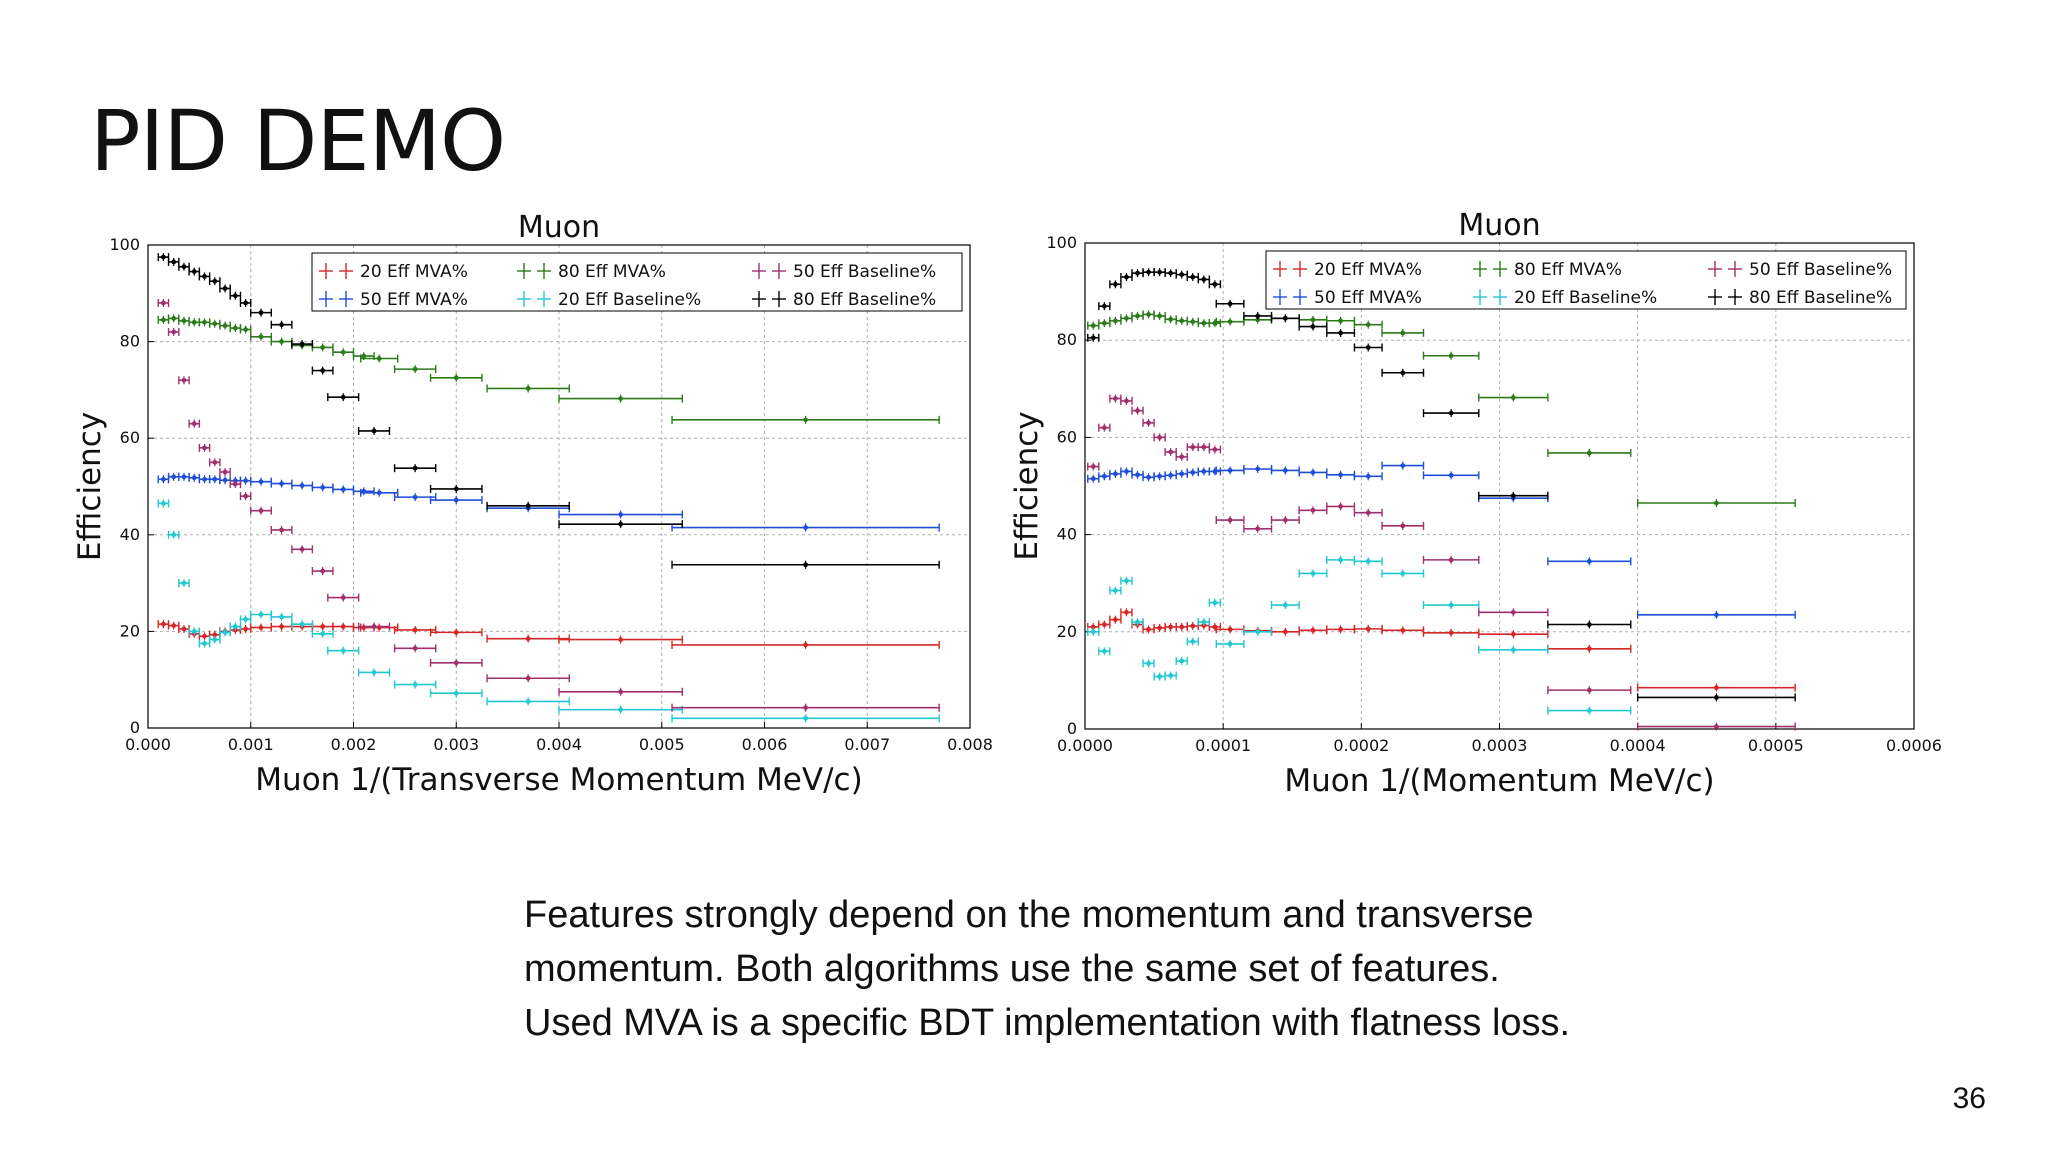 Image resolution: width=2048 pixels, height=1152 pixels. What do you see at coordinates (1347, 298) in the screenshot?
I see `chart1-legend-entry: 50 Eff MVA%` at bounding box center [1347, 298].